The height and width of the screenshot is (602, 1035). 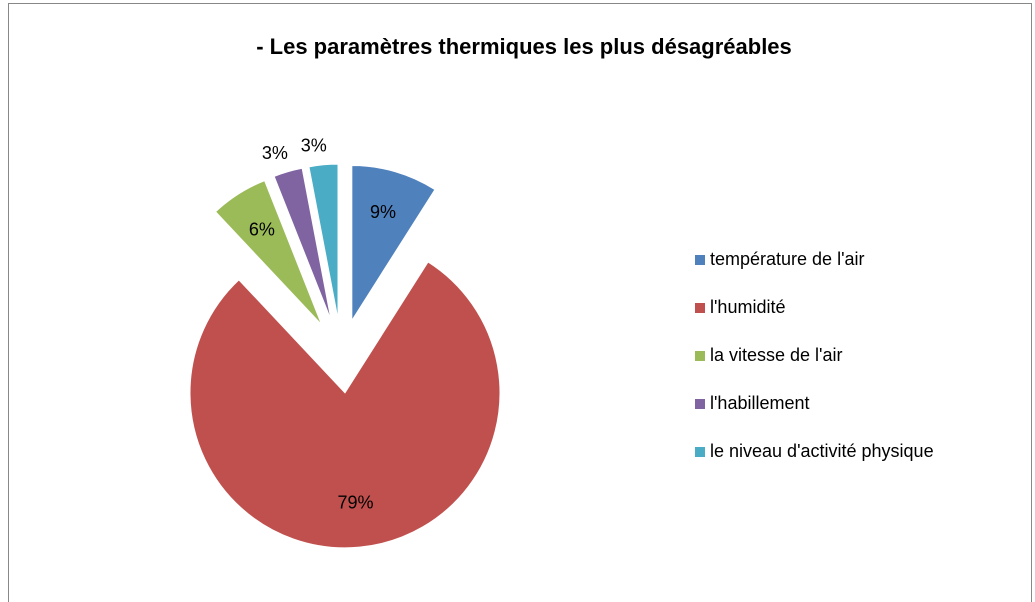 I want to click on legend-label: l'habillement, so click(x=760, y=403).